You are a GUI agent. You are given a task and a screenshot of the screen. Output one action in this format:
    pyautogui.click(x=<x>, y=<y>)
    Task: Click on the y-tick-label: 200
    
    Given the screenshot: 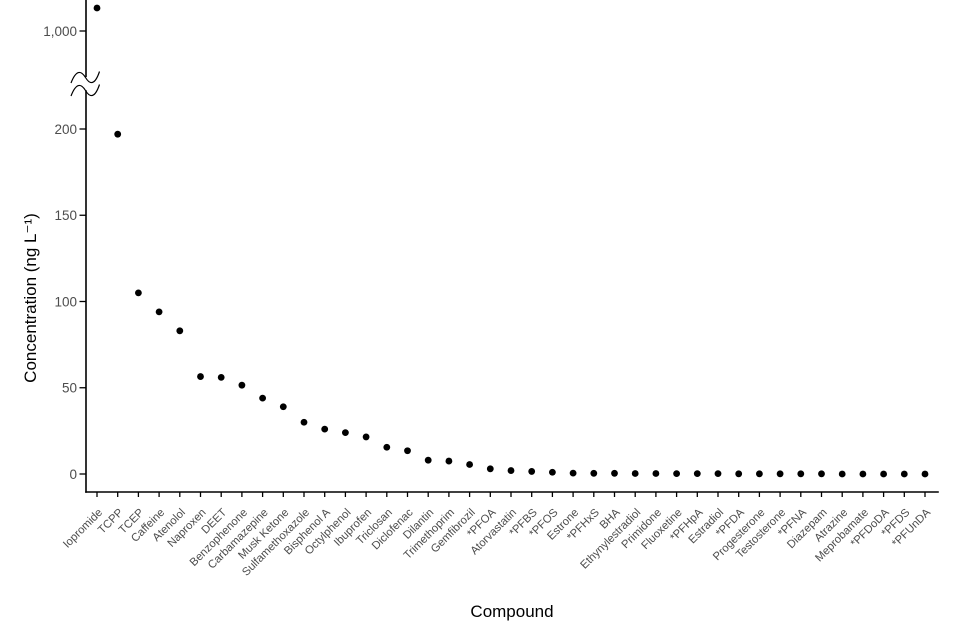 What is the action you would take?
    pyautogui.click(x=65, y=129)
    